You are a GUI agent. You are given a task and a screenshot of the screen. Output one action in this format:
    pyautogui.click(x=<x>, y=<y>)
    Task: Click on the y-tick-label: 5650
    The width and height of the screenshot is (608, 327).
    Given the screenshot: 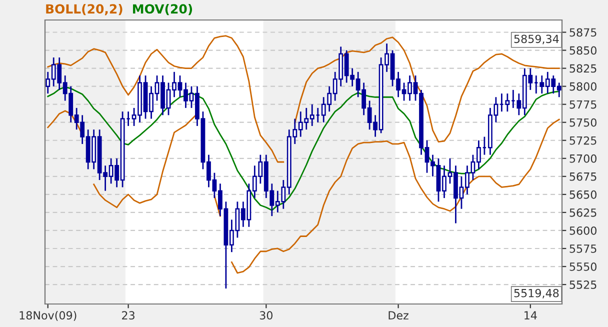 What is the action you would take?
    pyautogui.click(x=583, y=194)
    